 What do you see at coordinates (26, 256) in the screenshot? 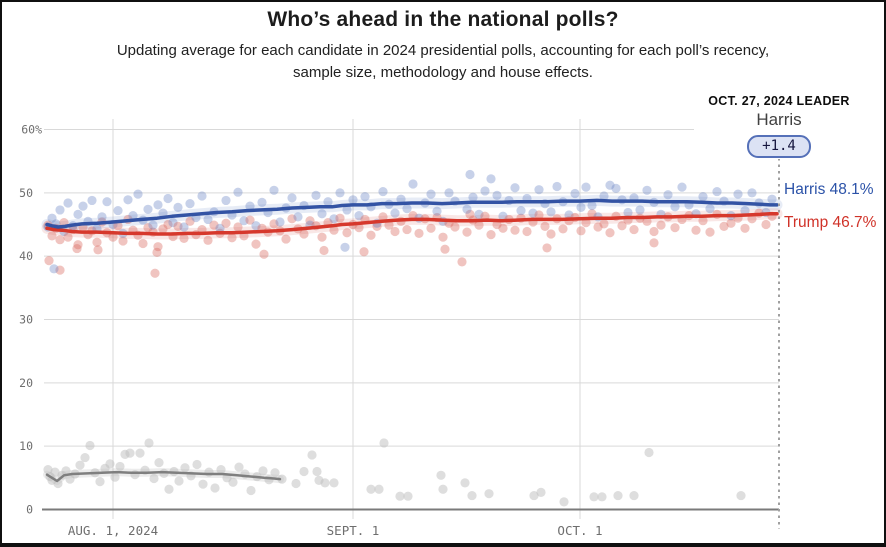
I see `y-tick-label: 40` at bounding box center [26, 256].